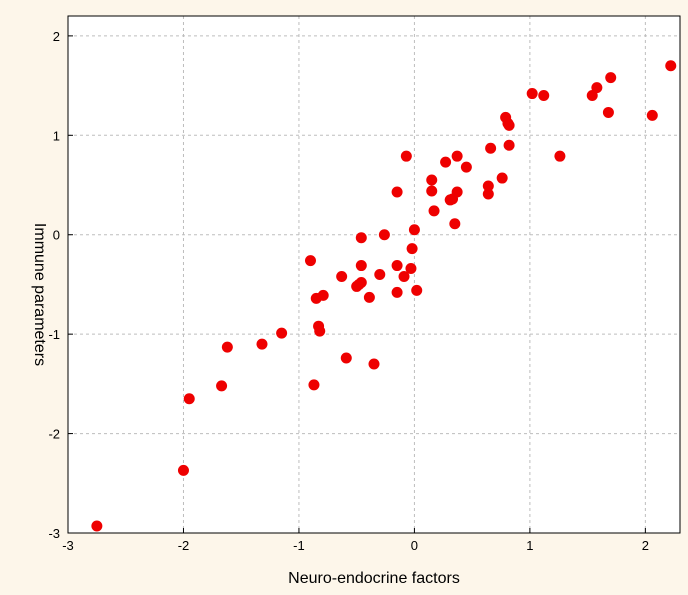  What do you see at coordinates (54, 434) in the screenshot?
I see `y-tick-label: -2` at bounding box center [54, 434].